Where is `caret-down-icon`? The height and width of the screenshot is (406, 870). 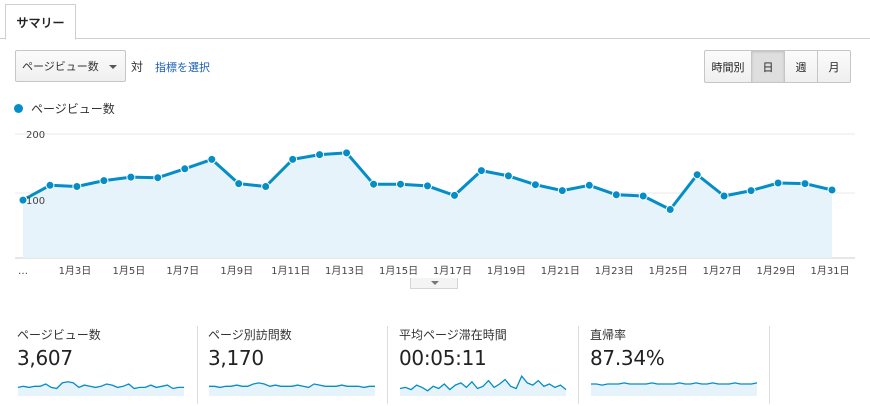 caret-down-icon is located at coordinates (435, 283).